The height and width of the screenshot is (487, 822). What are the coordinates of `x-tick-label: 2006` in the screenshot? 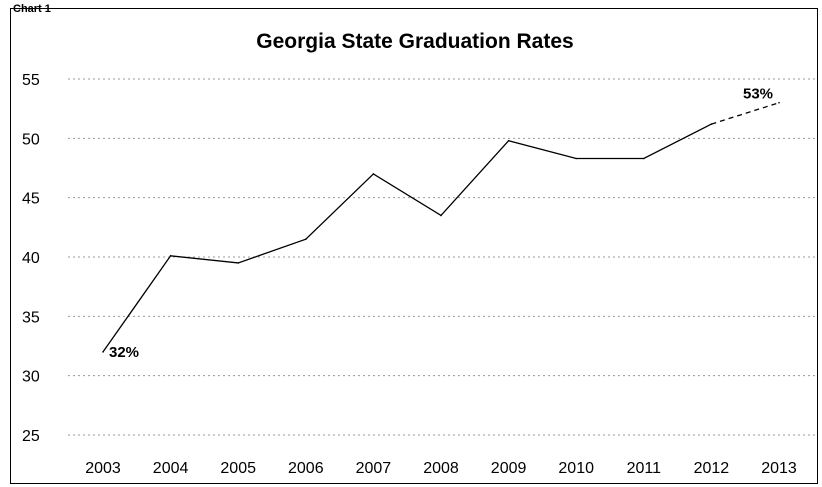 It's located at (306, 468).